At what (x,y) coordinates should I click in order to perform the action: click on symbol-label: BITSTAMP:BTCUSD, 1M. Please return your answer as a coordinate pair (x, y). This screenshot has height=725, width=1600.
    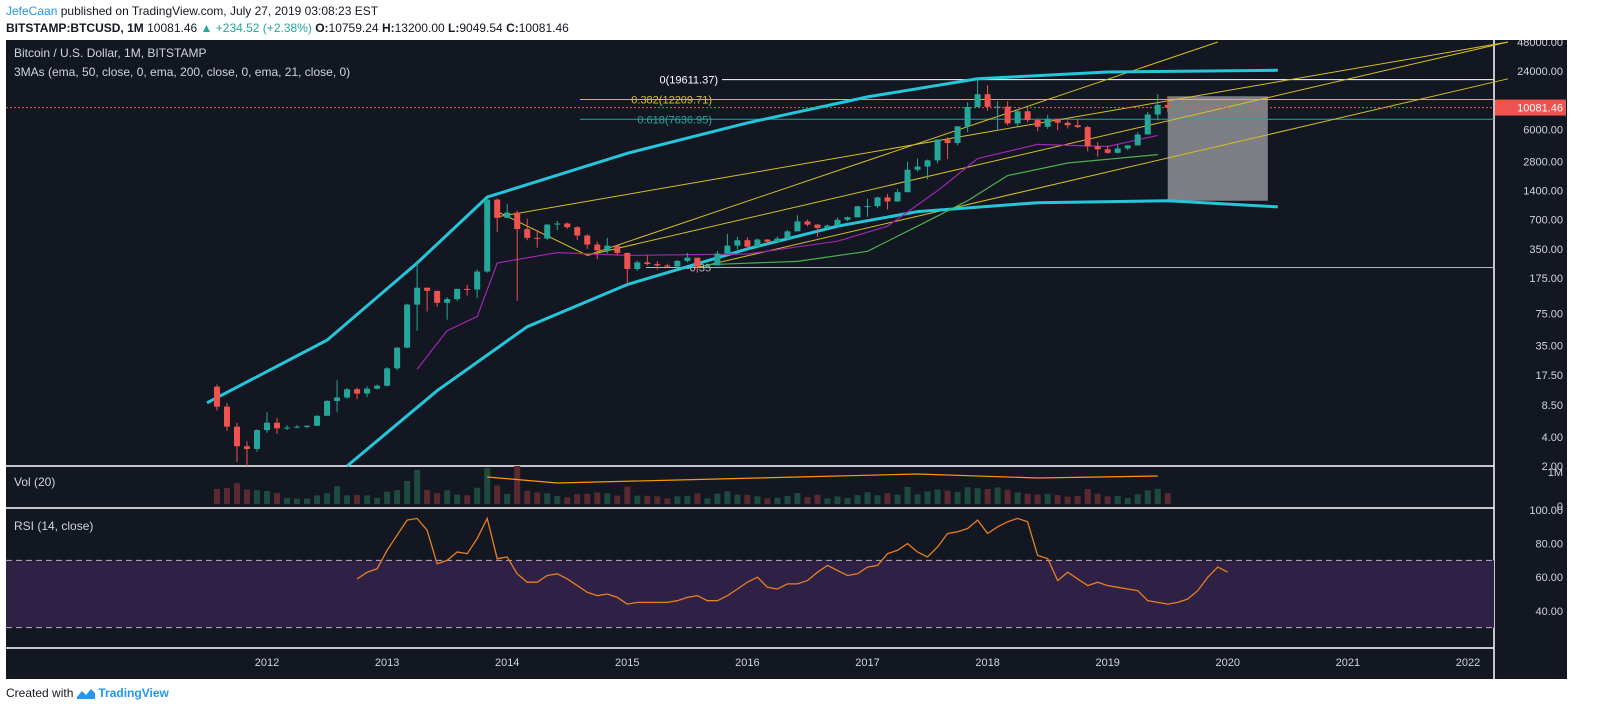
    Looking at the image, I should click on (75, 28).